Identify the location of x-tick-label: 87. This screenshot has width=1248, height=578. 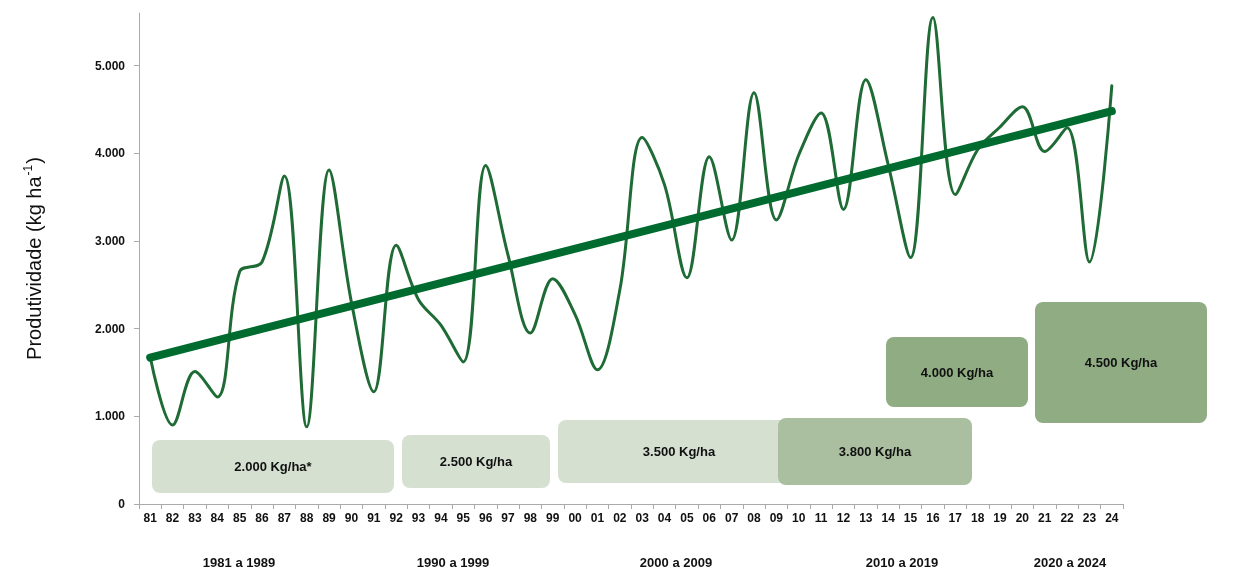
(284, 518).